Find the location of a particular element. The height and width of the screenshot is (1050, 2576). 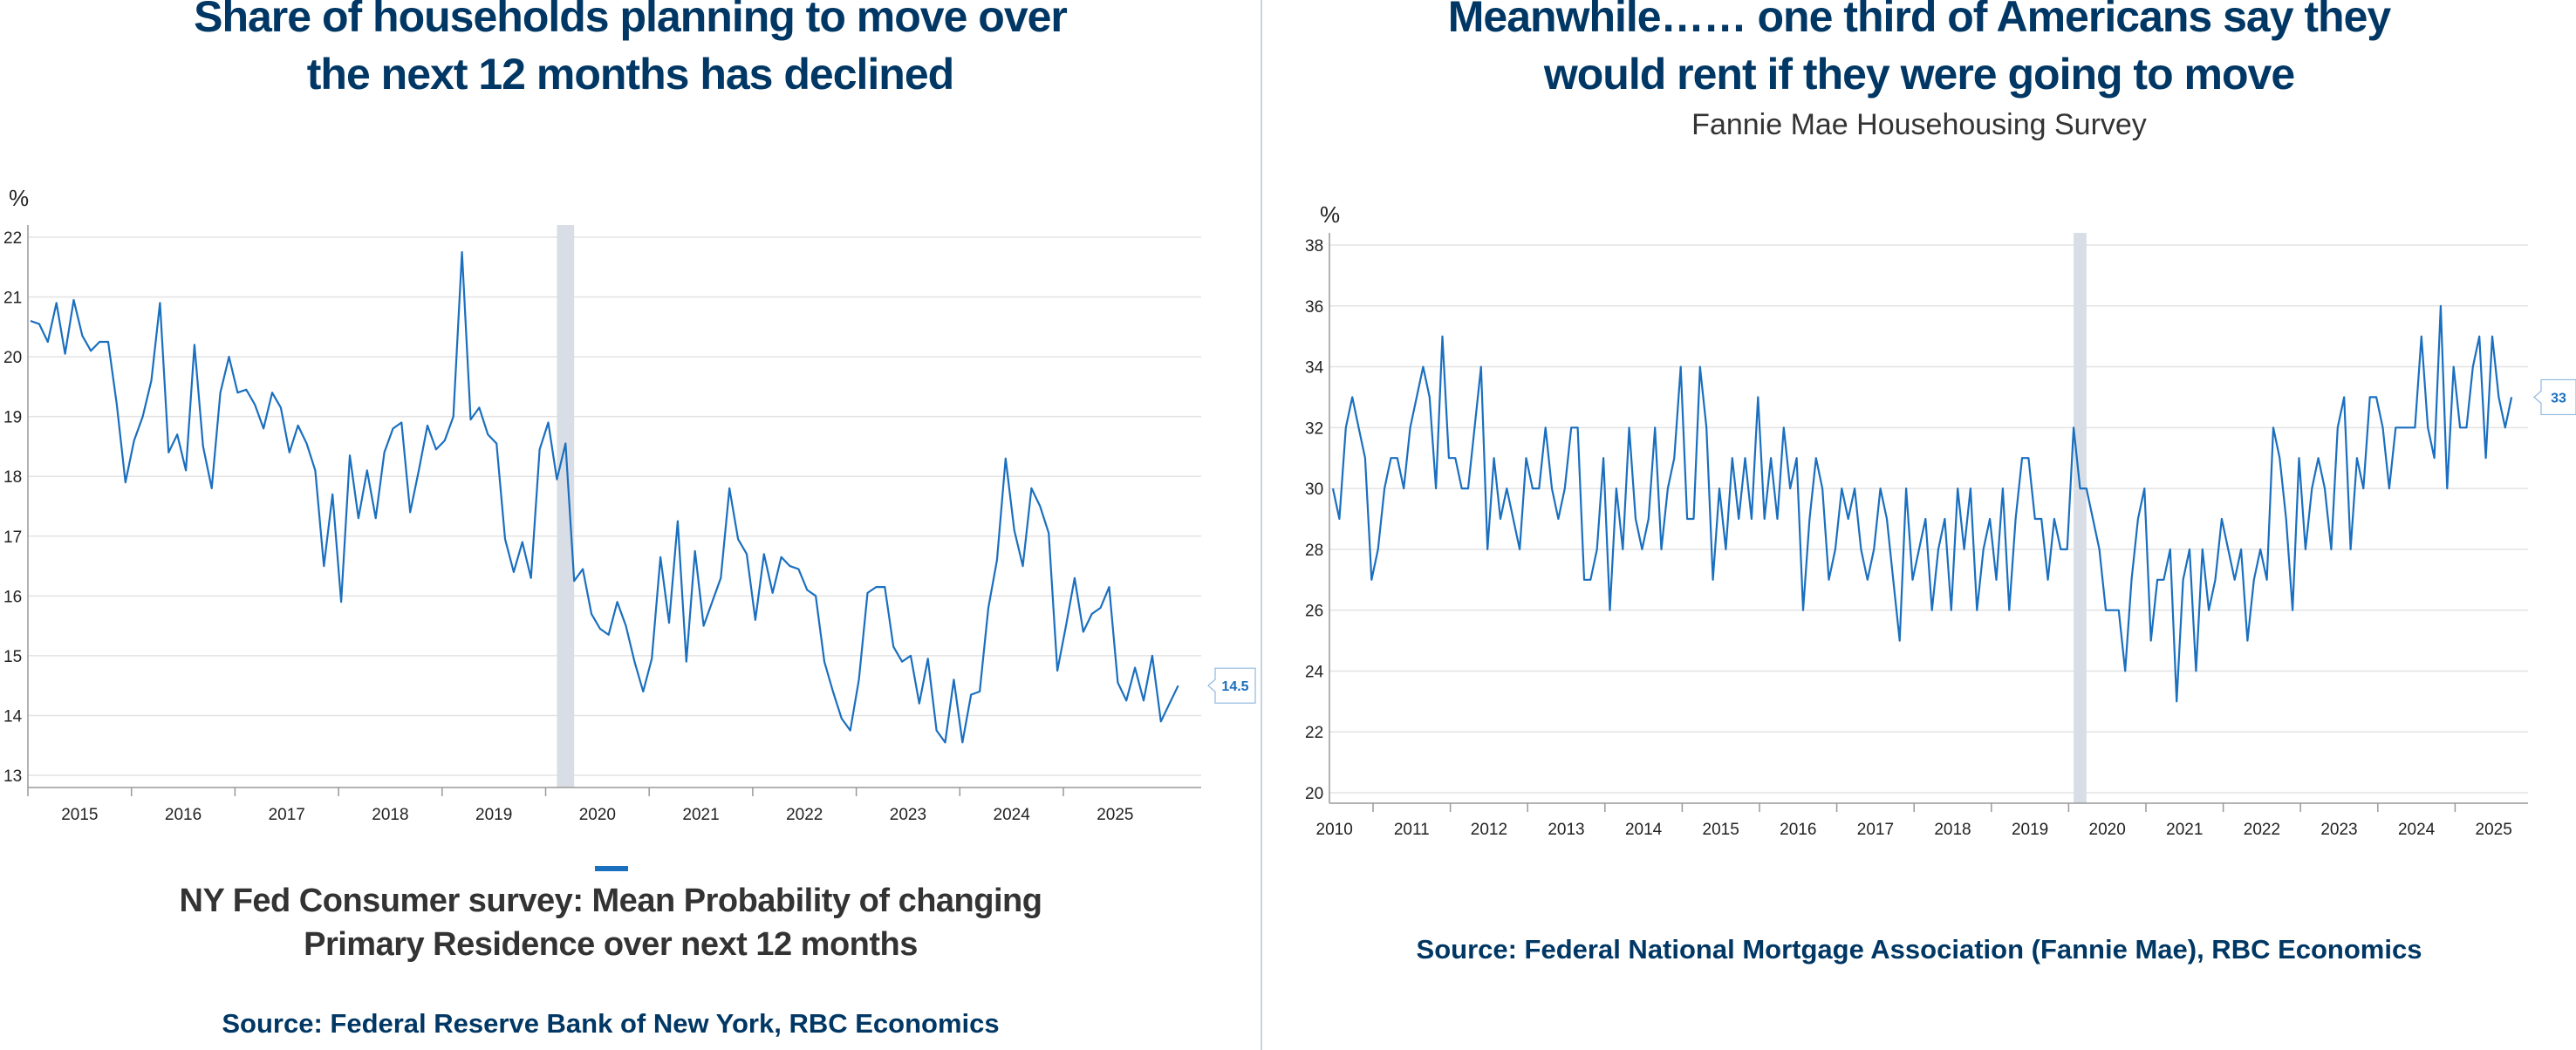

y-tick-label: 14 is located at coordinates (13, 716).